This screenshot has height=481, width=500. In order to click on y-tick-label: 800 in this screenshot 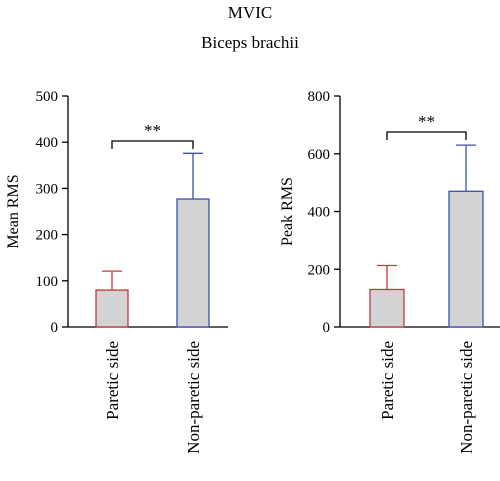, I will do `click(319, 97)`.